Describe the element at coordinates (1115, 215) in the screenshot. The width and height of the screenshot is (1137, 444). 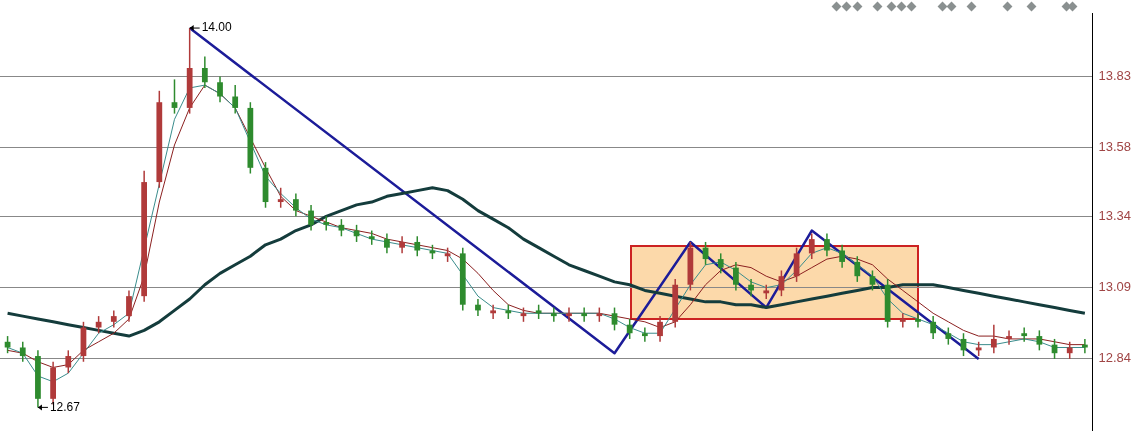
I see `y-tick-label: 13.34` at that location.